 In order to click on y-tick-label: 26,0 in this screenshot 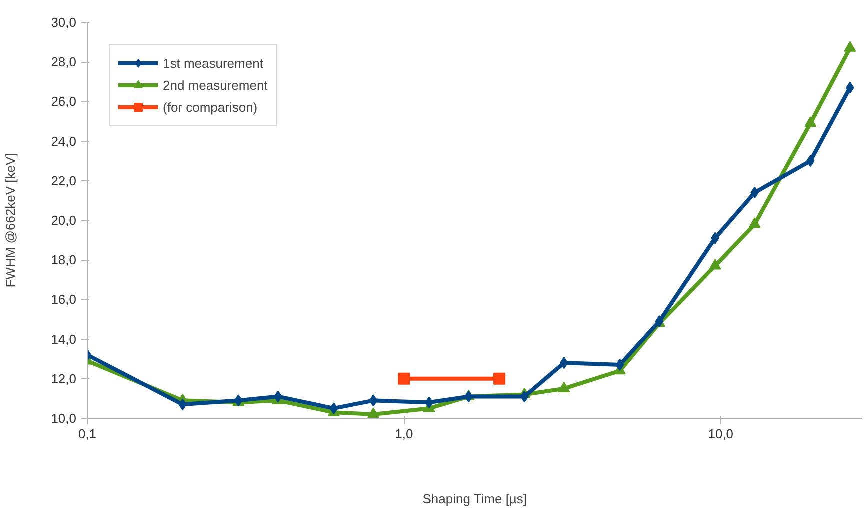, I will do `click(64, 102)`.